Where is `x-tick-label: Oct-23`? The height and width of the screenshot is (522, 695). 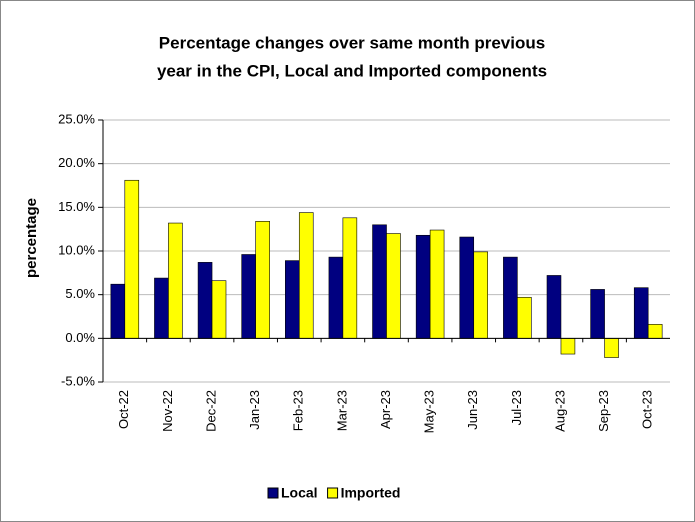 x-tick-label: Oct-23 is located at coordinates (647, 409).